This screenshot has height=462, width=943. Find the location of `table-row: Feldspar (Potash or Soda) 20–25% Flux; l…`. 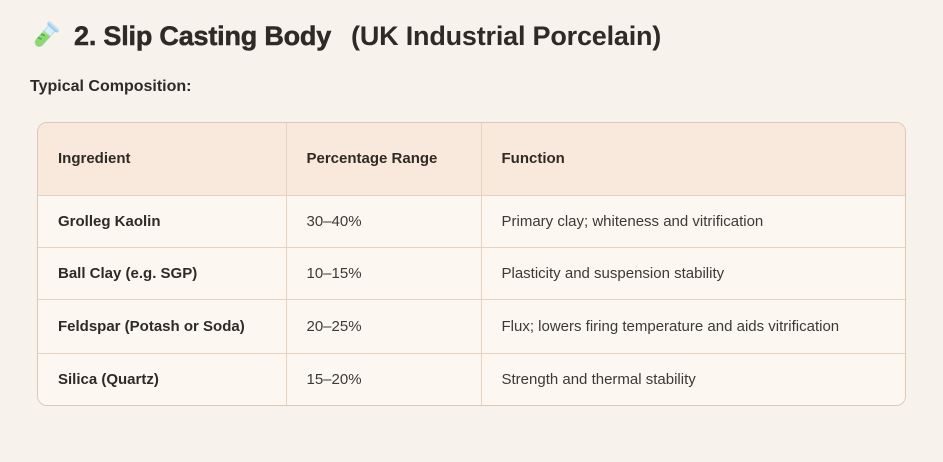

table-row: Feldspar (Potash or Soda) 20–25% Flux; l… is located at coordinates (471, 326).